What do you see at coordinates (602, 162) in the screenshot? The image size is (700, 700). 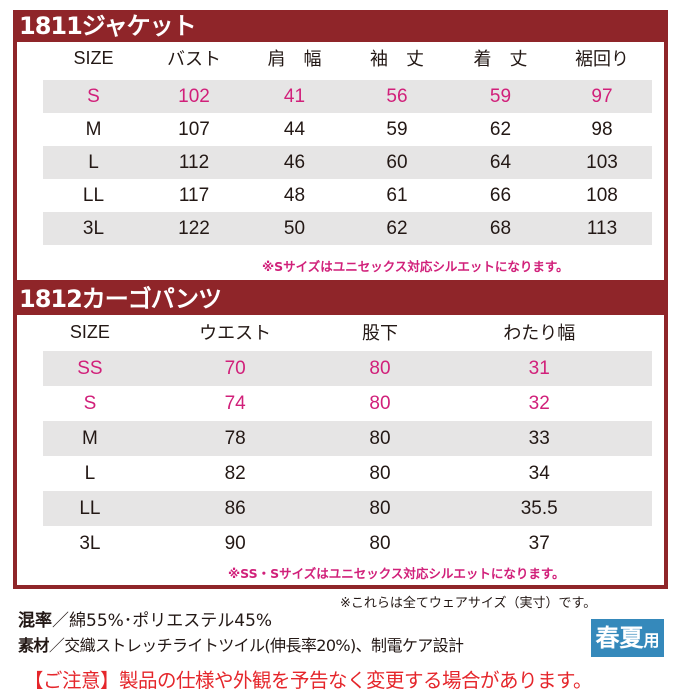 I see `cell-hem: 103` at bounding box center [602, 162].